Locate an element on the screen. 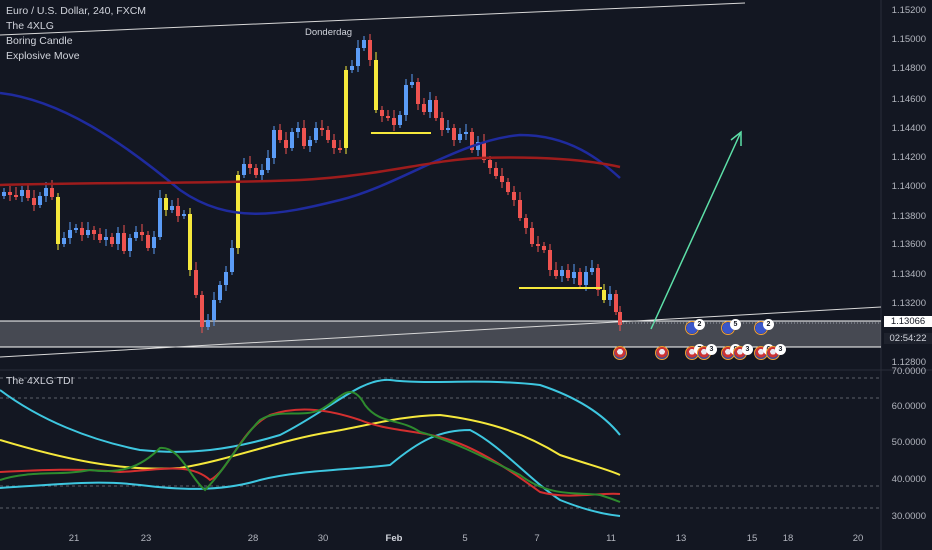 This screenshot has height=550, width=932. date-tick-label: 5 is located at coordinates (465, 538).